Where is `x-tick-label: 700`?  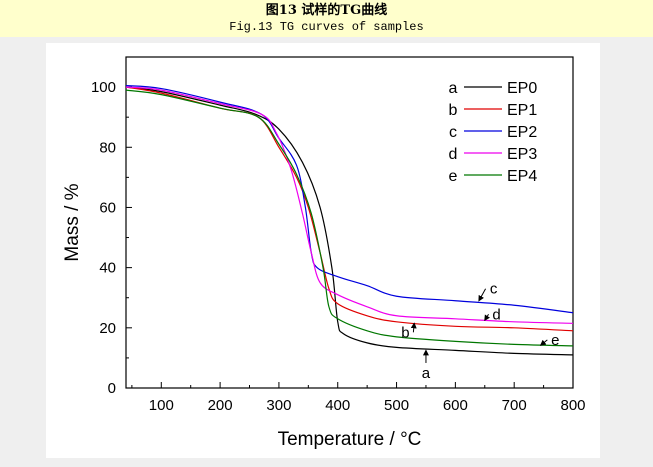
x-tick-label: 700 is located at coordinates (514, 405).